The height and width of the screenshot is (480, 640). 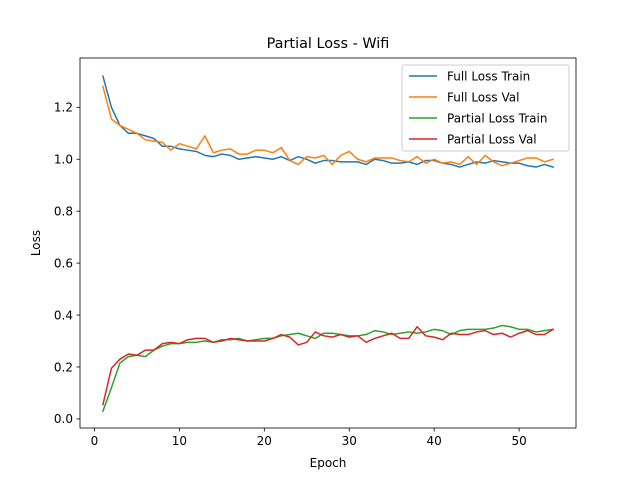 I want to click on y-tick-label: 0.6, so click(x=63, y=263).